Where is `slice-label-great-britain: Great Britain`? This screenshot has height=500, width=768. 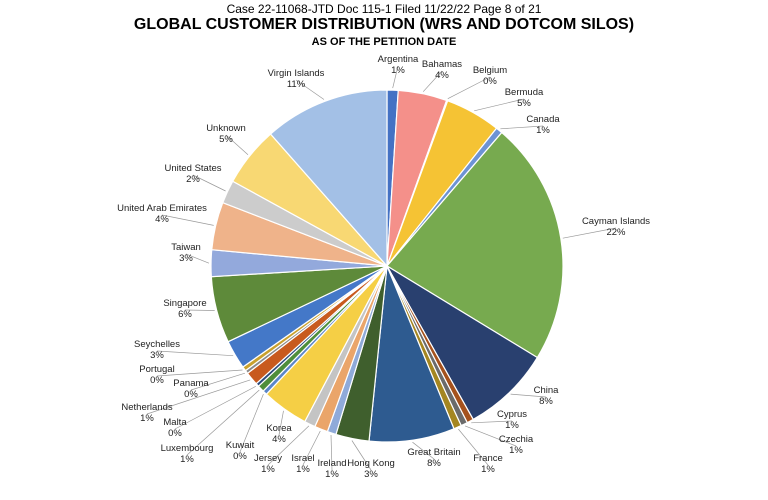
slice-label-great-britain: Great Britain is located at coordinates (433, 452).